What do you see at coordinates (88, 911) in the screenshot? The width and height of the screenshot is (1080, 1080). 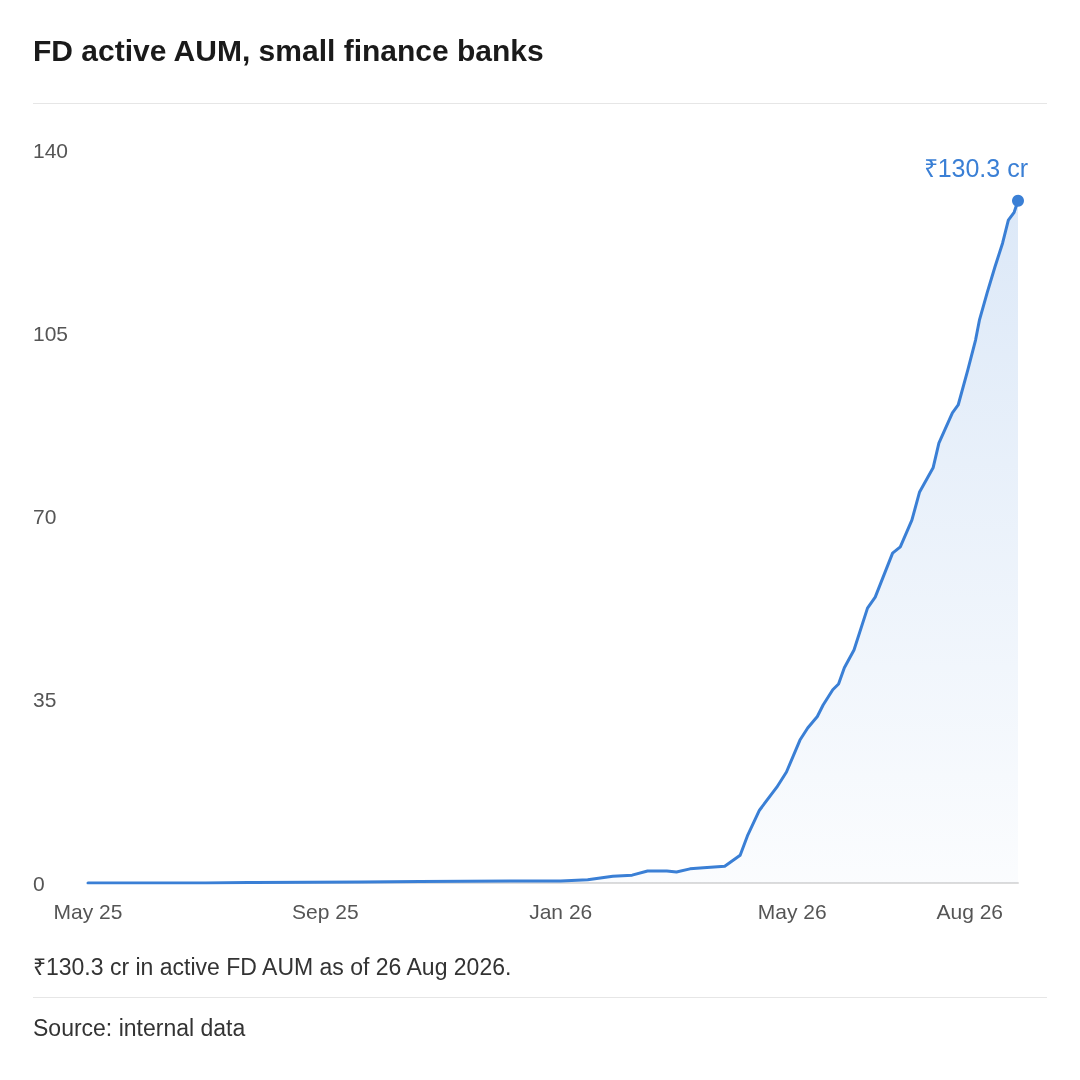 I see `x-tick-label: May 25` at bounding box center [88, 911].